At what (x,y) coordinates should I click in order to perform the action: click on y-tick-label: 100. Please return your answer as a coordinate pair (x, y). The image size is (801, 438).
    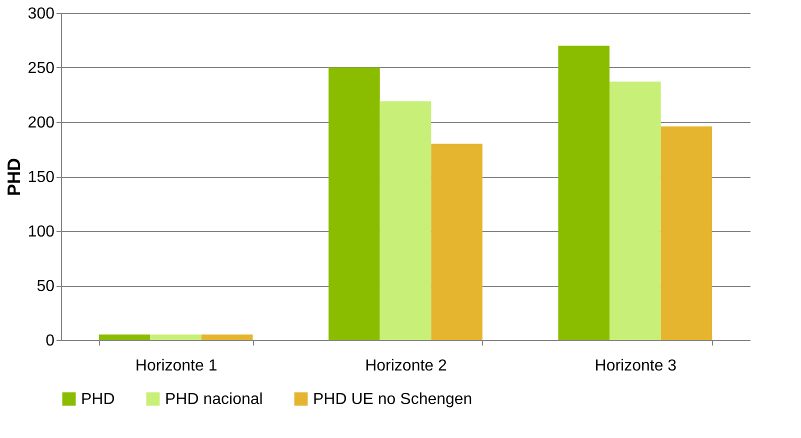
    Looking at the image, I should click on (41, 232).